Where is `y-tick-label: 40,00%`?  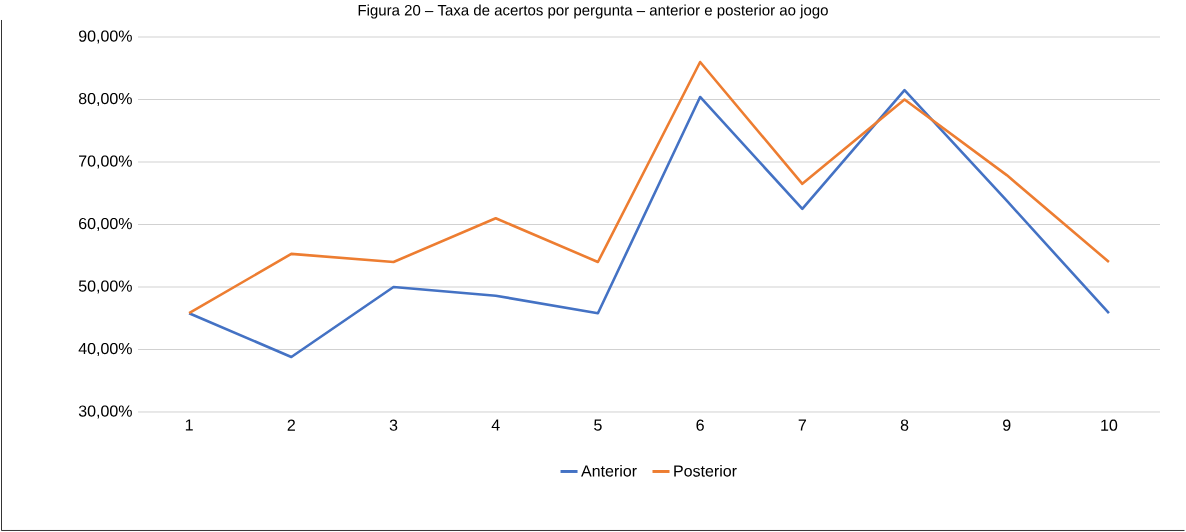 y-tick-label: 40,00% is located at coordinates (105, 349).